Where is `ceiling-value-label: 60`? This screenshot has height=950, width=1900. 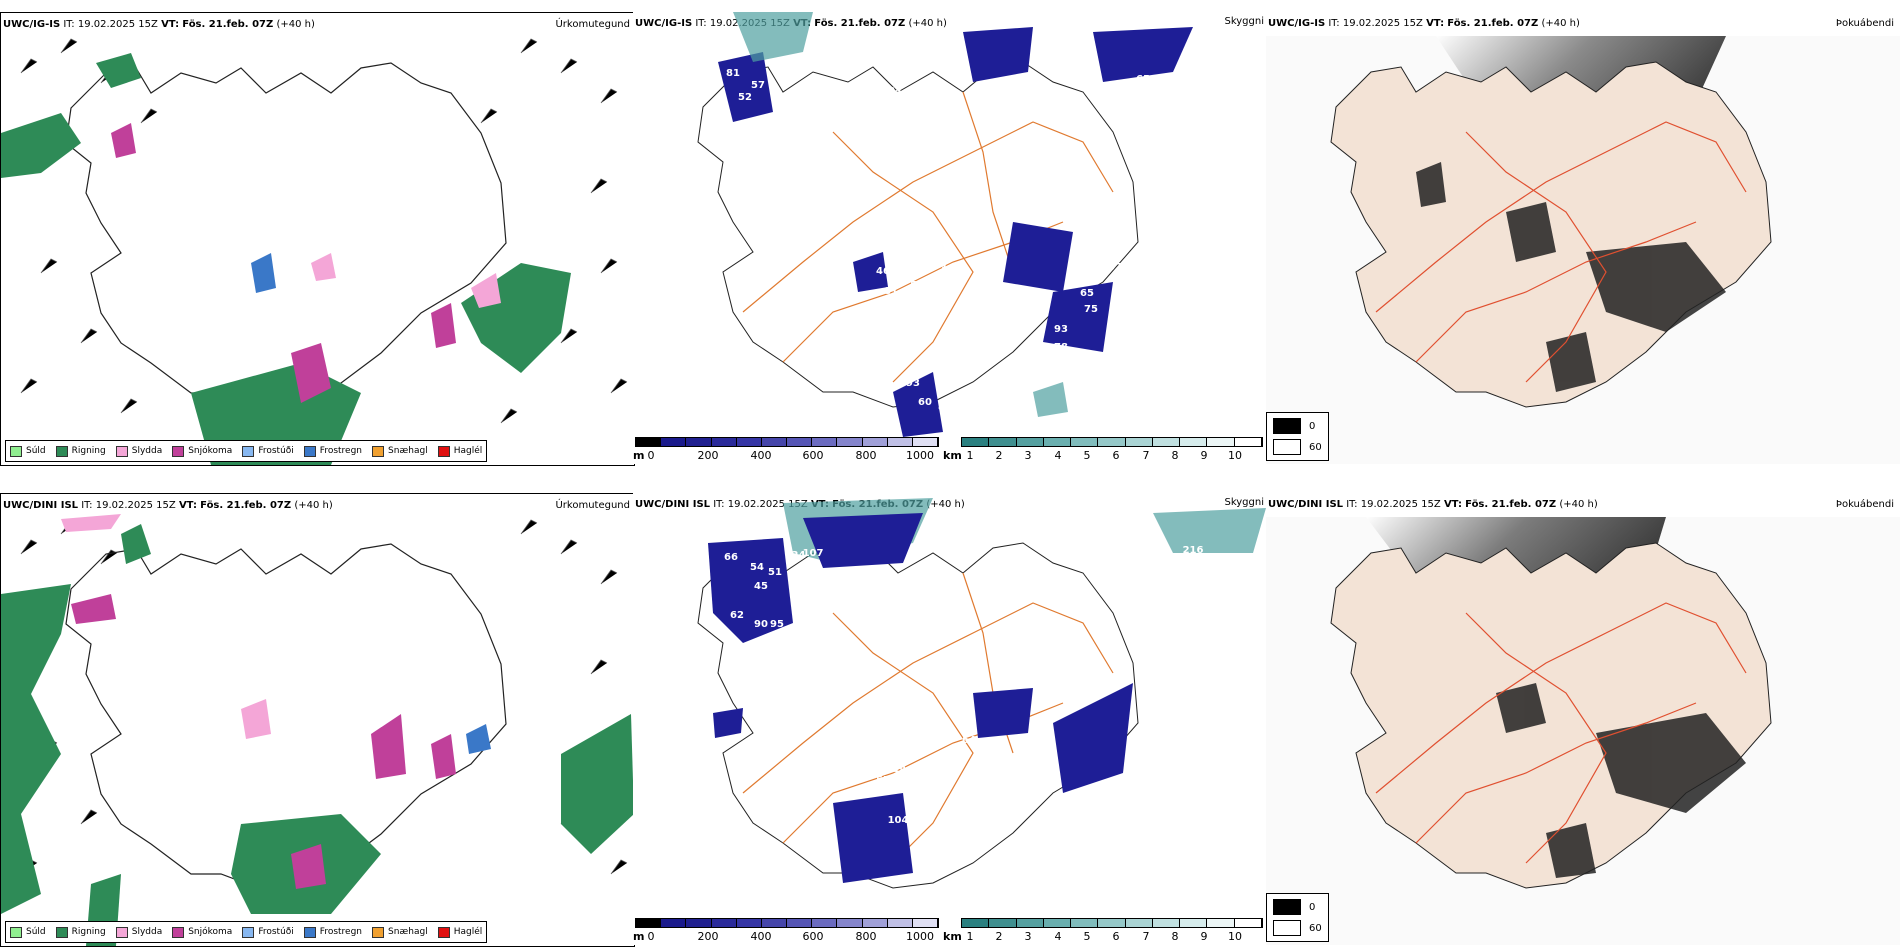
ceiling-value-label: 60 is located at coordinates (925, 402).